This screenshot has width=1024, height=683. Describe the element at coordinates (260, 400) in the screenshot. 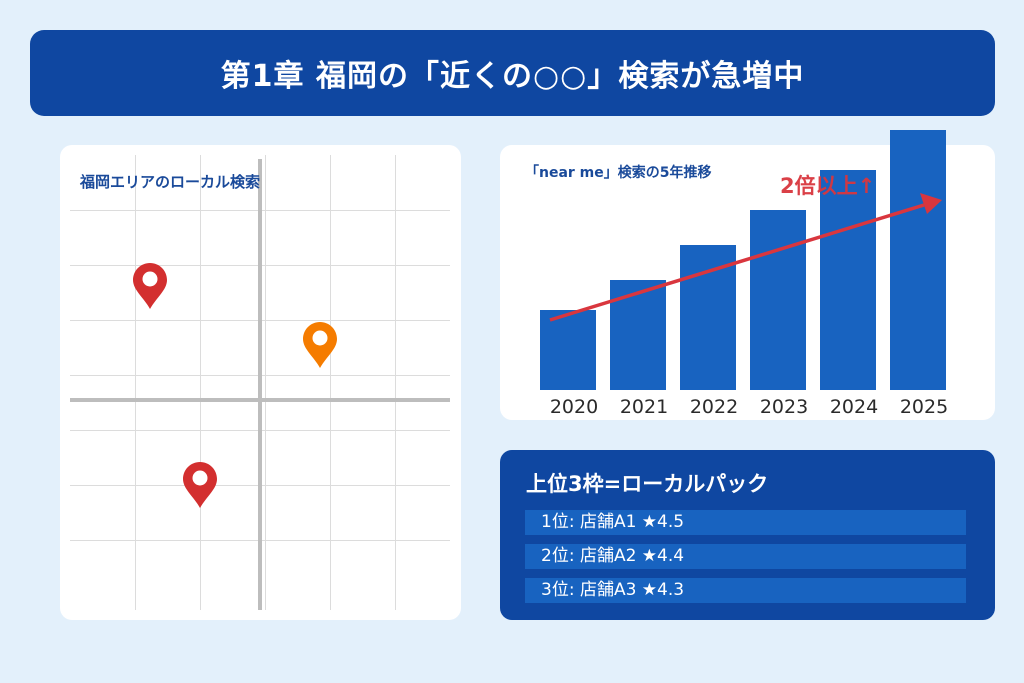

I see `map-main-road-horizontal` at that location.